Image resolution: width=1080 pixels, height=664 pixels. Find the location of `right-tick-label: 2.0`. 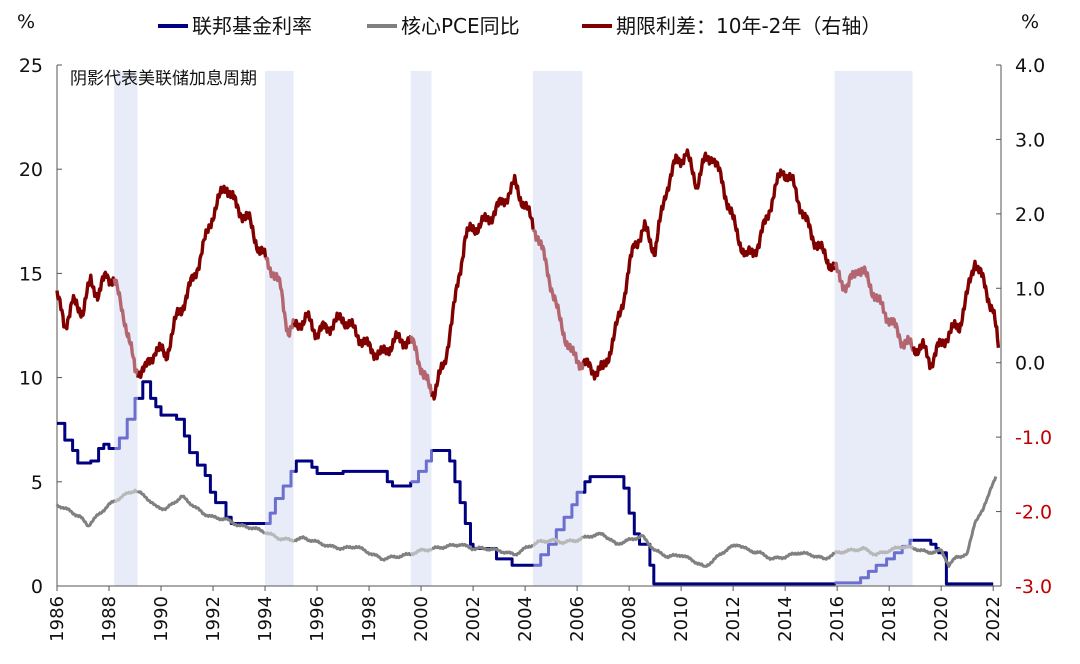

right-tick-label: 2.0 is located at coordinates (1030, 215).